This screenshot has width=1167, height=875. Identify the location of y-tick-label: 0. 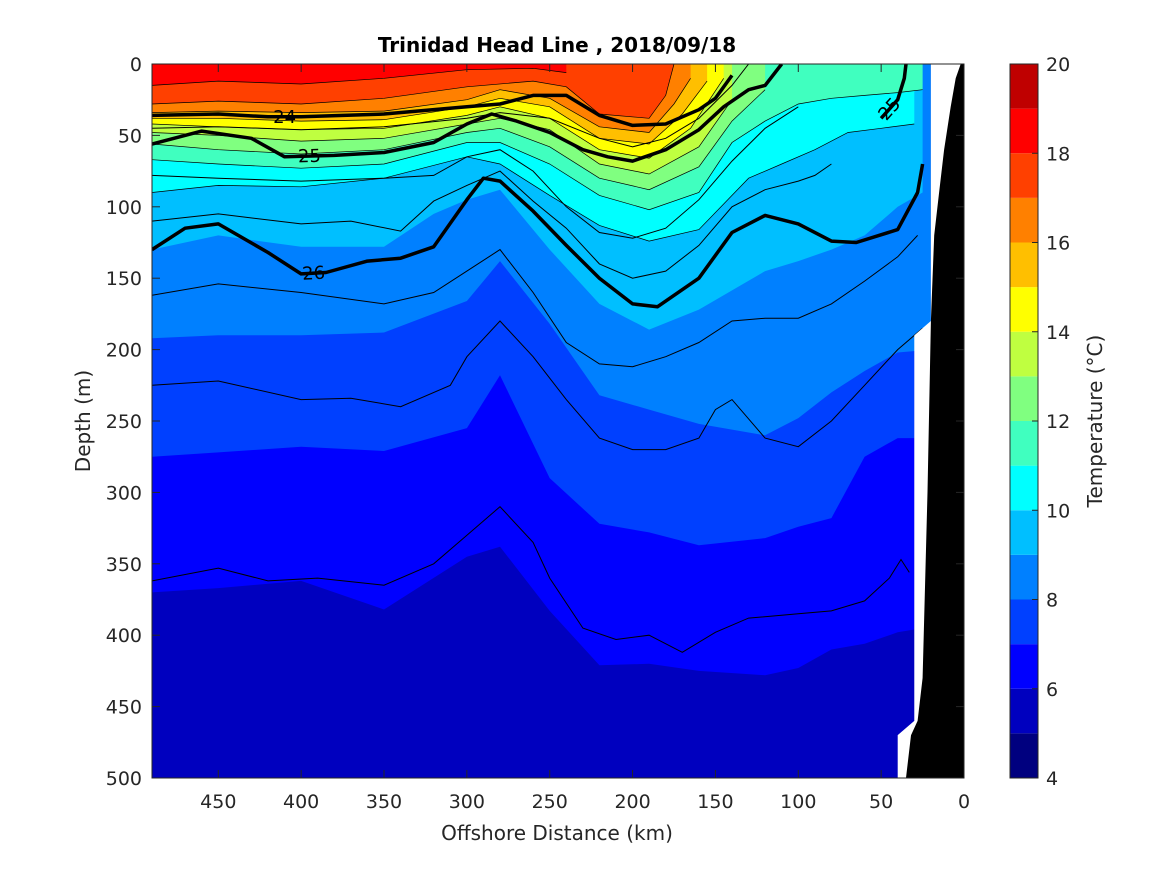
(136, 65).